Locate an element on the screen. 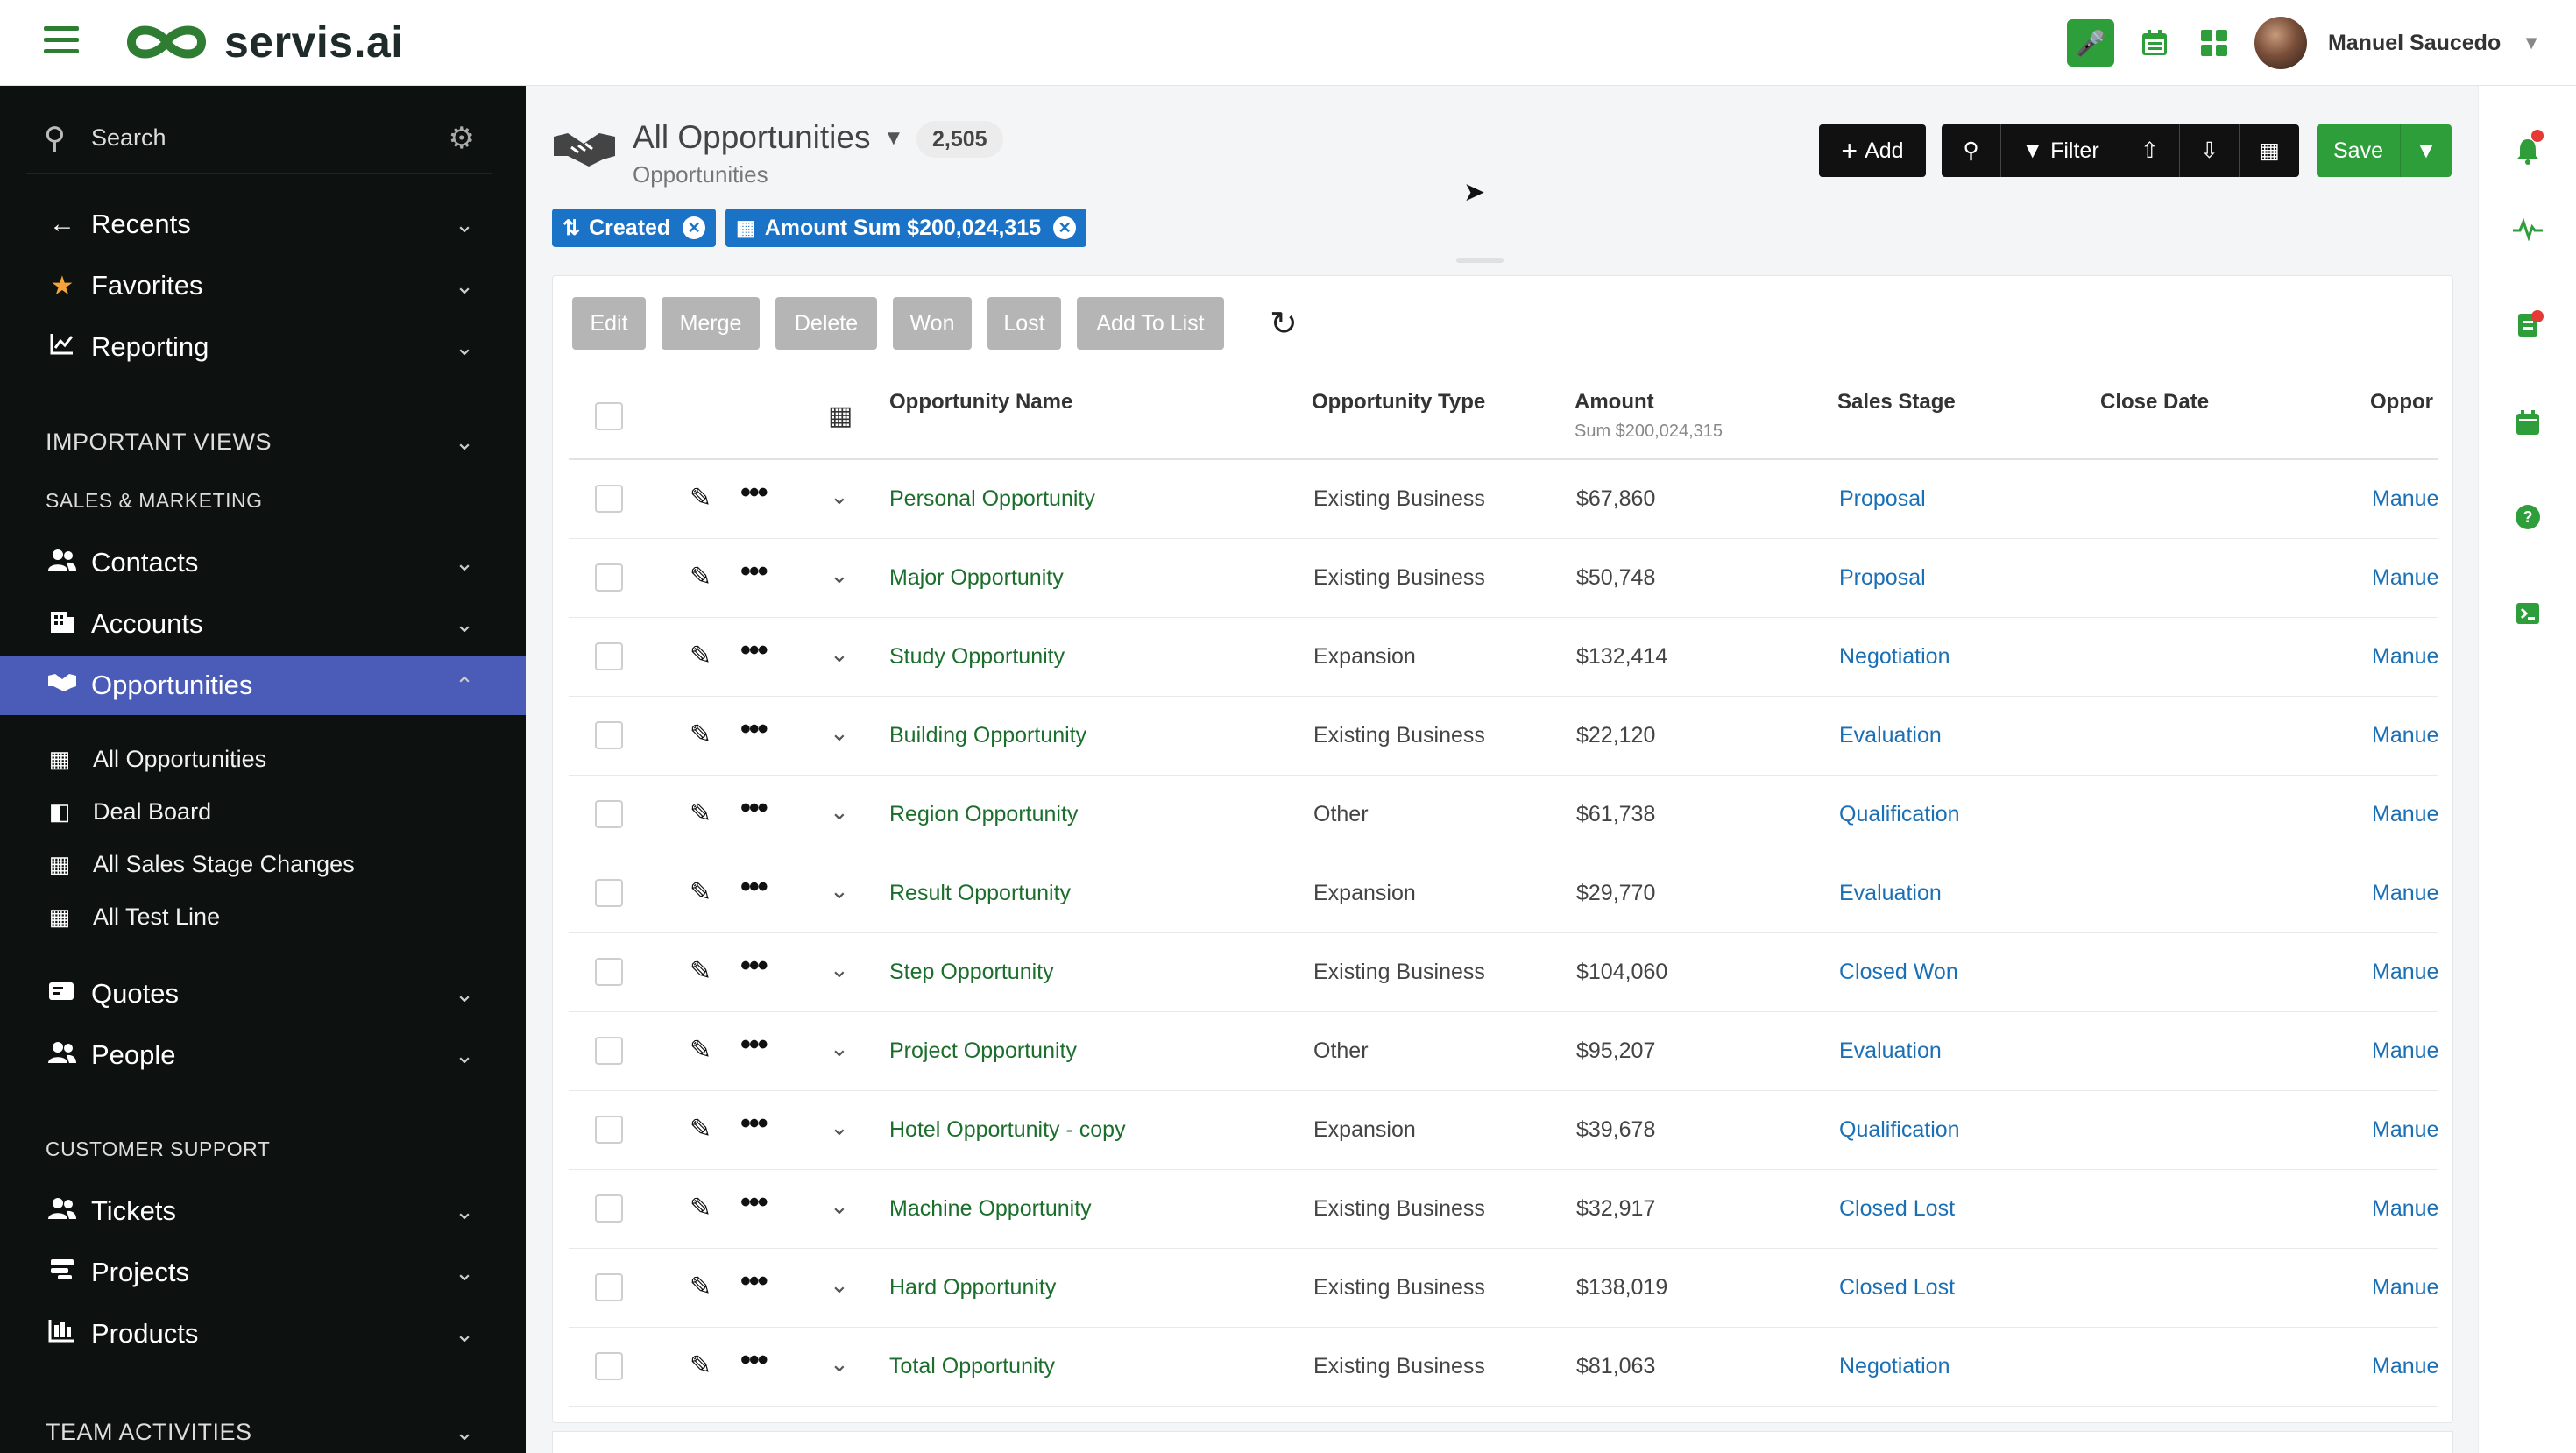 This screenshot has width=2576, height=1453. sidebar-item-quotes: Quotes ⌄ is located at coordinates (263, 994).